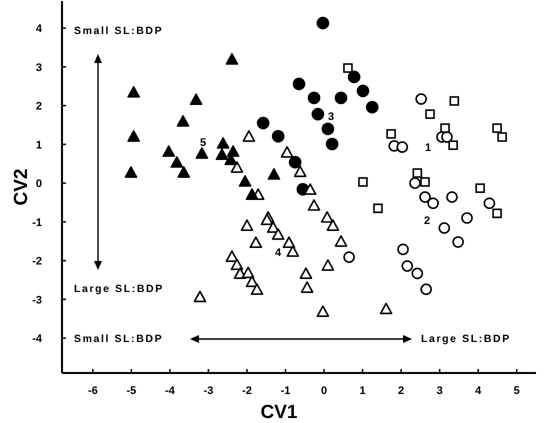 The image size is (549, 423). I want to click on annotation: 3, so click(331, 117).